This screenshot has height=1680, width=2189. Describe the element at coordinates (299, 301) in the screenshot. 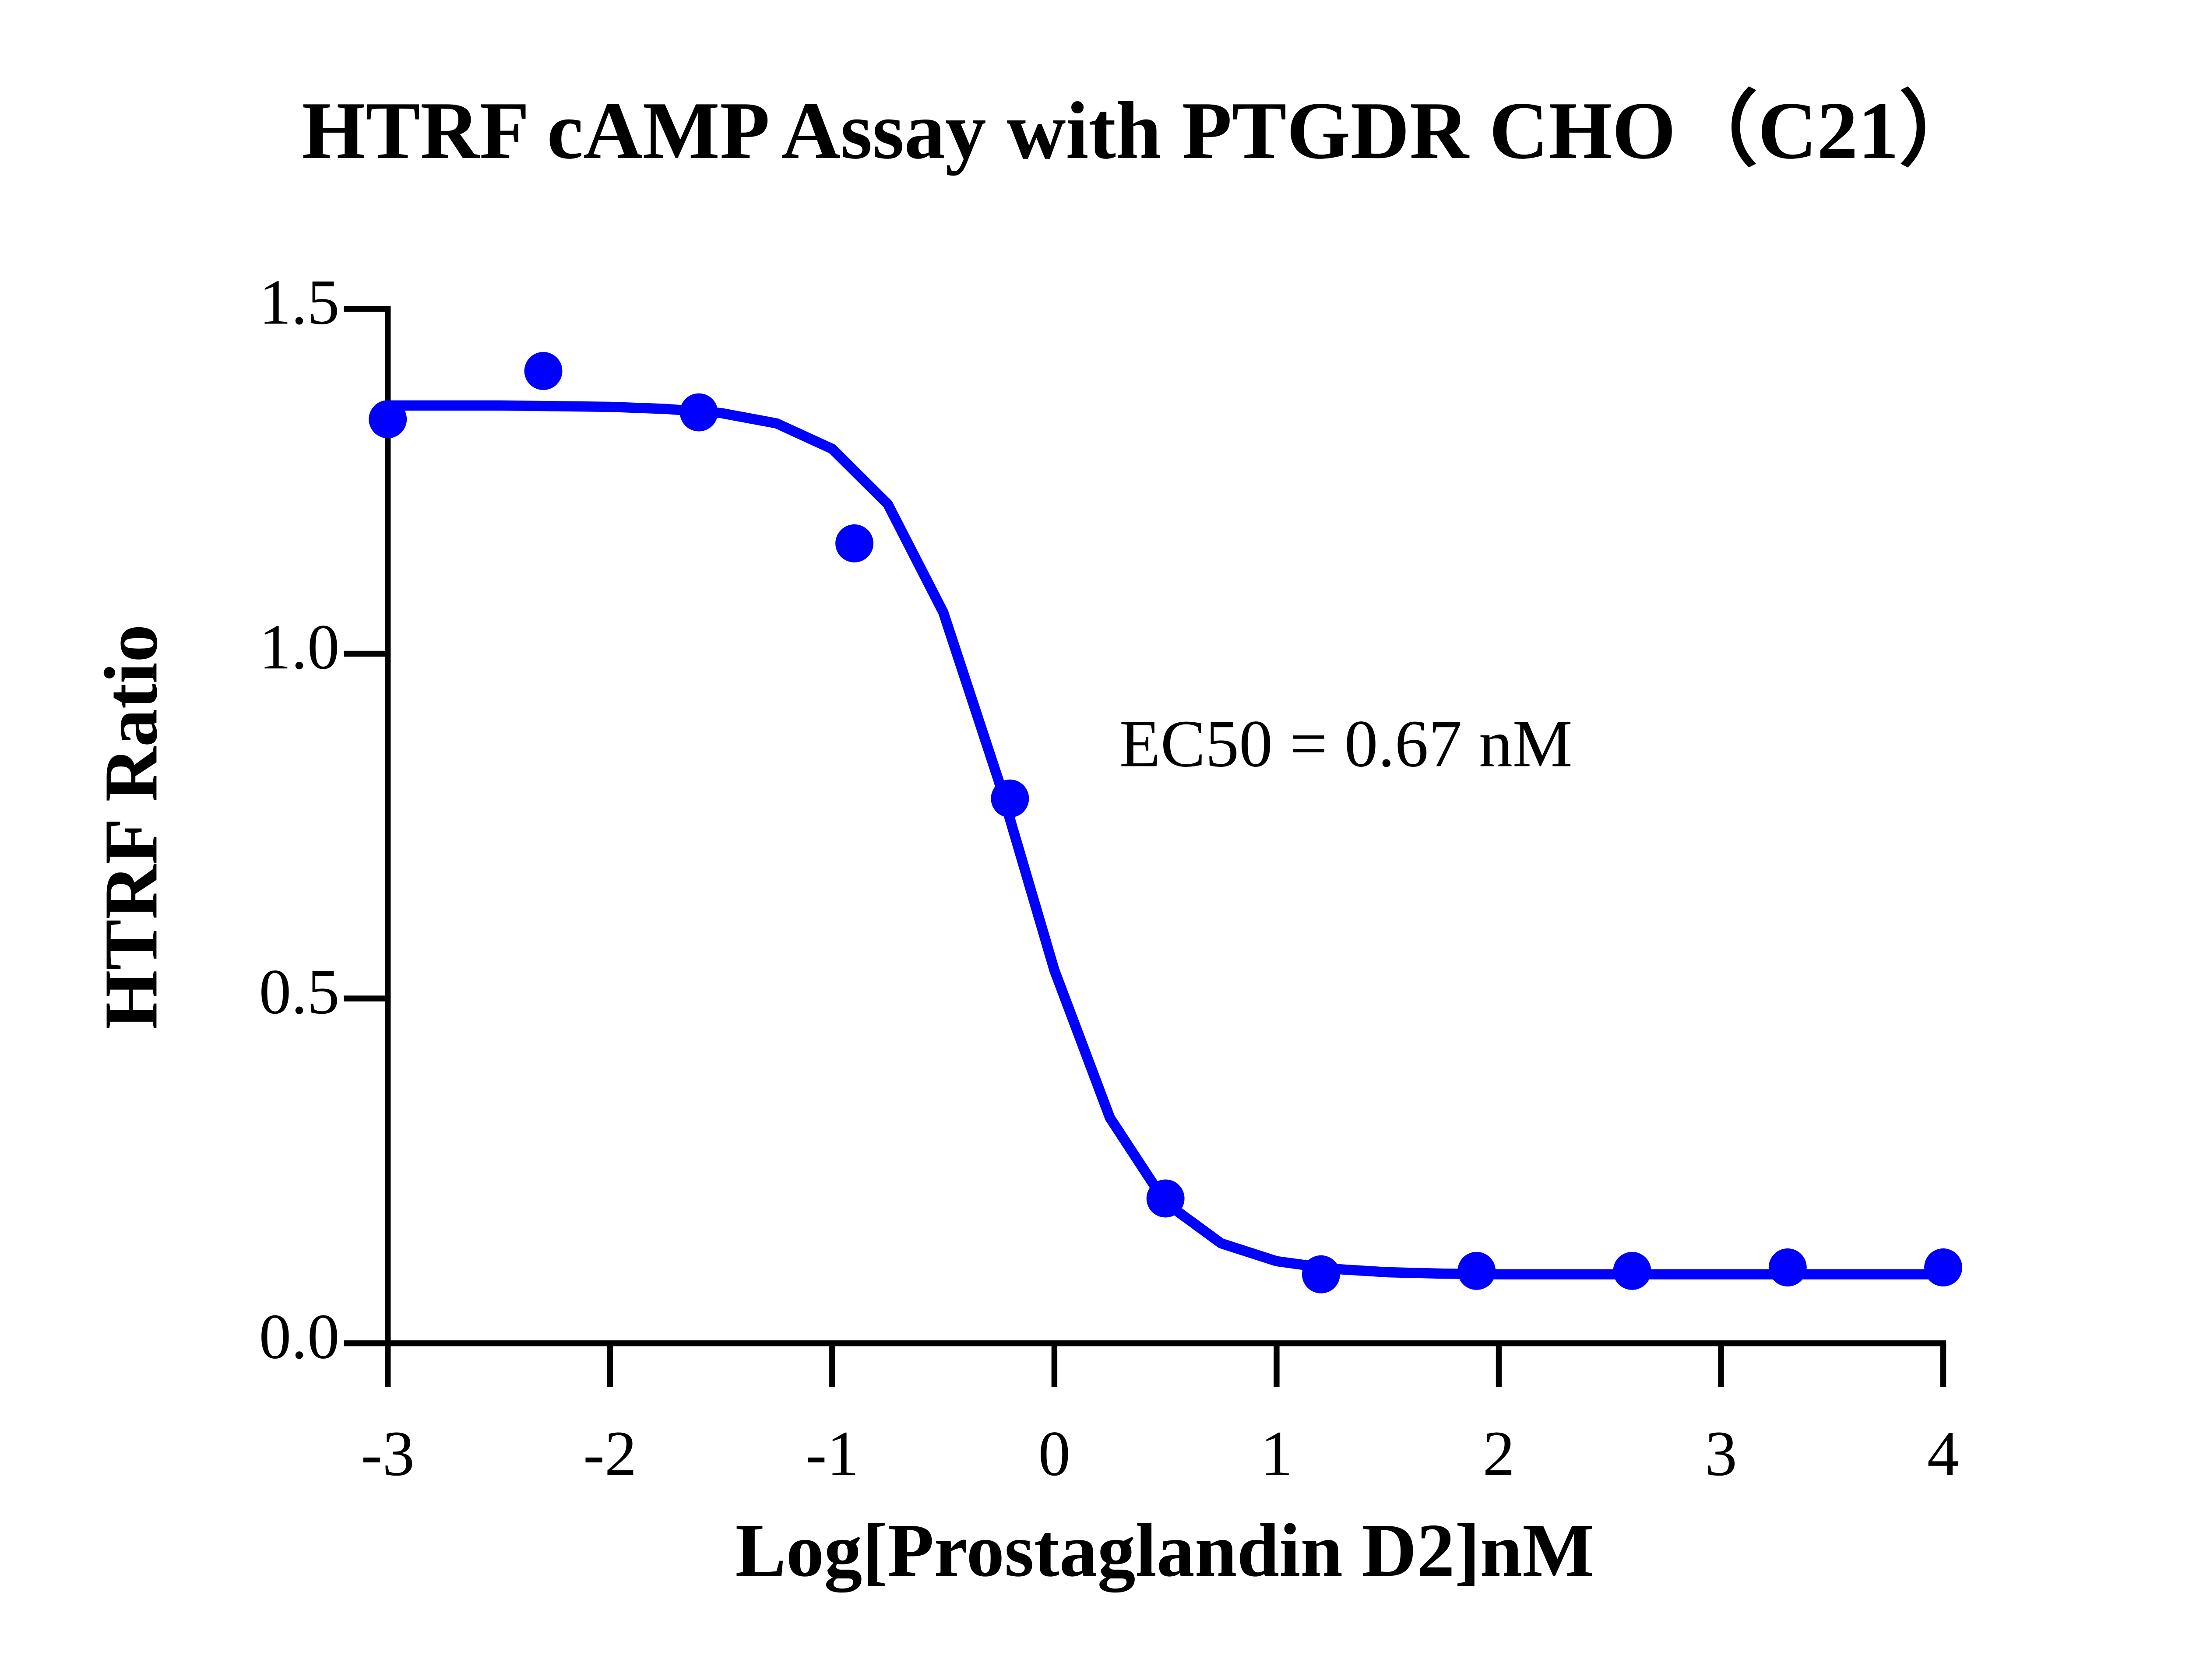

I see `y-tick-label: 1.5` at that location.